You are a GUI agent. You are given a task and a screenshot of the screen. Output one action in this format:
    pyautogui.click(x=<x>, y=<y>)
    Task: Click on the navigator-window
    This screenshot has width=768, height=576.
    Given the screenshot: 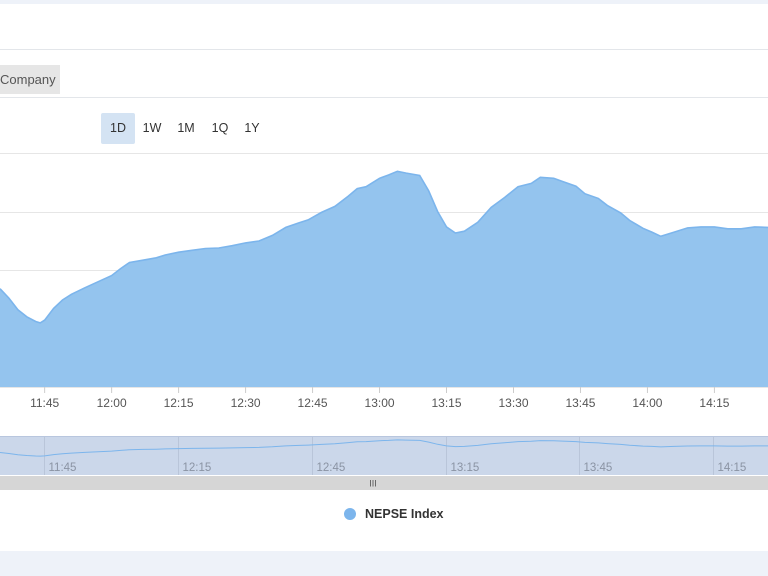 What is the action you would take?
    pyautogui.click(x=384, y=455)
    